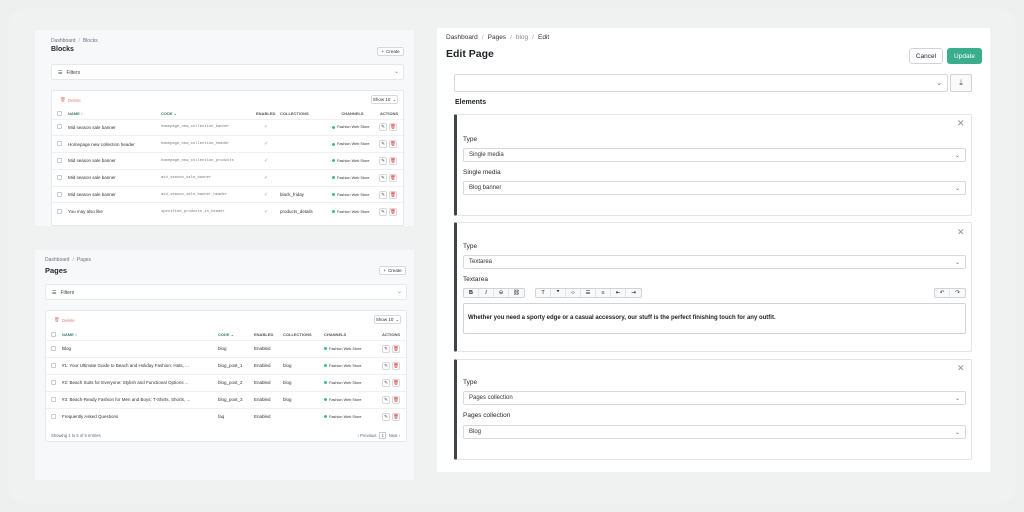 Image resolution: width=1024 pixels, height=512 pixels. I want to click on scroll-top-select: ⌄, so click(701, 83).